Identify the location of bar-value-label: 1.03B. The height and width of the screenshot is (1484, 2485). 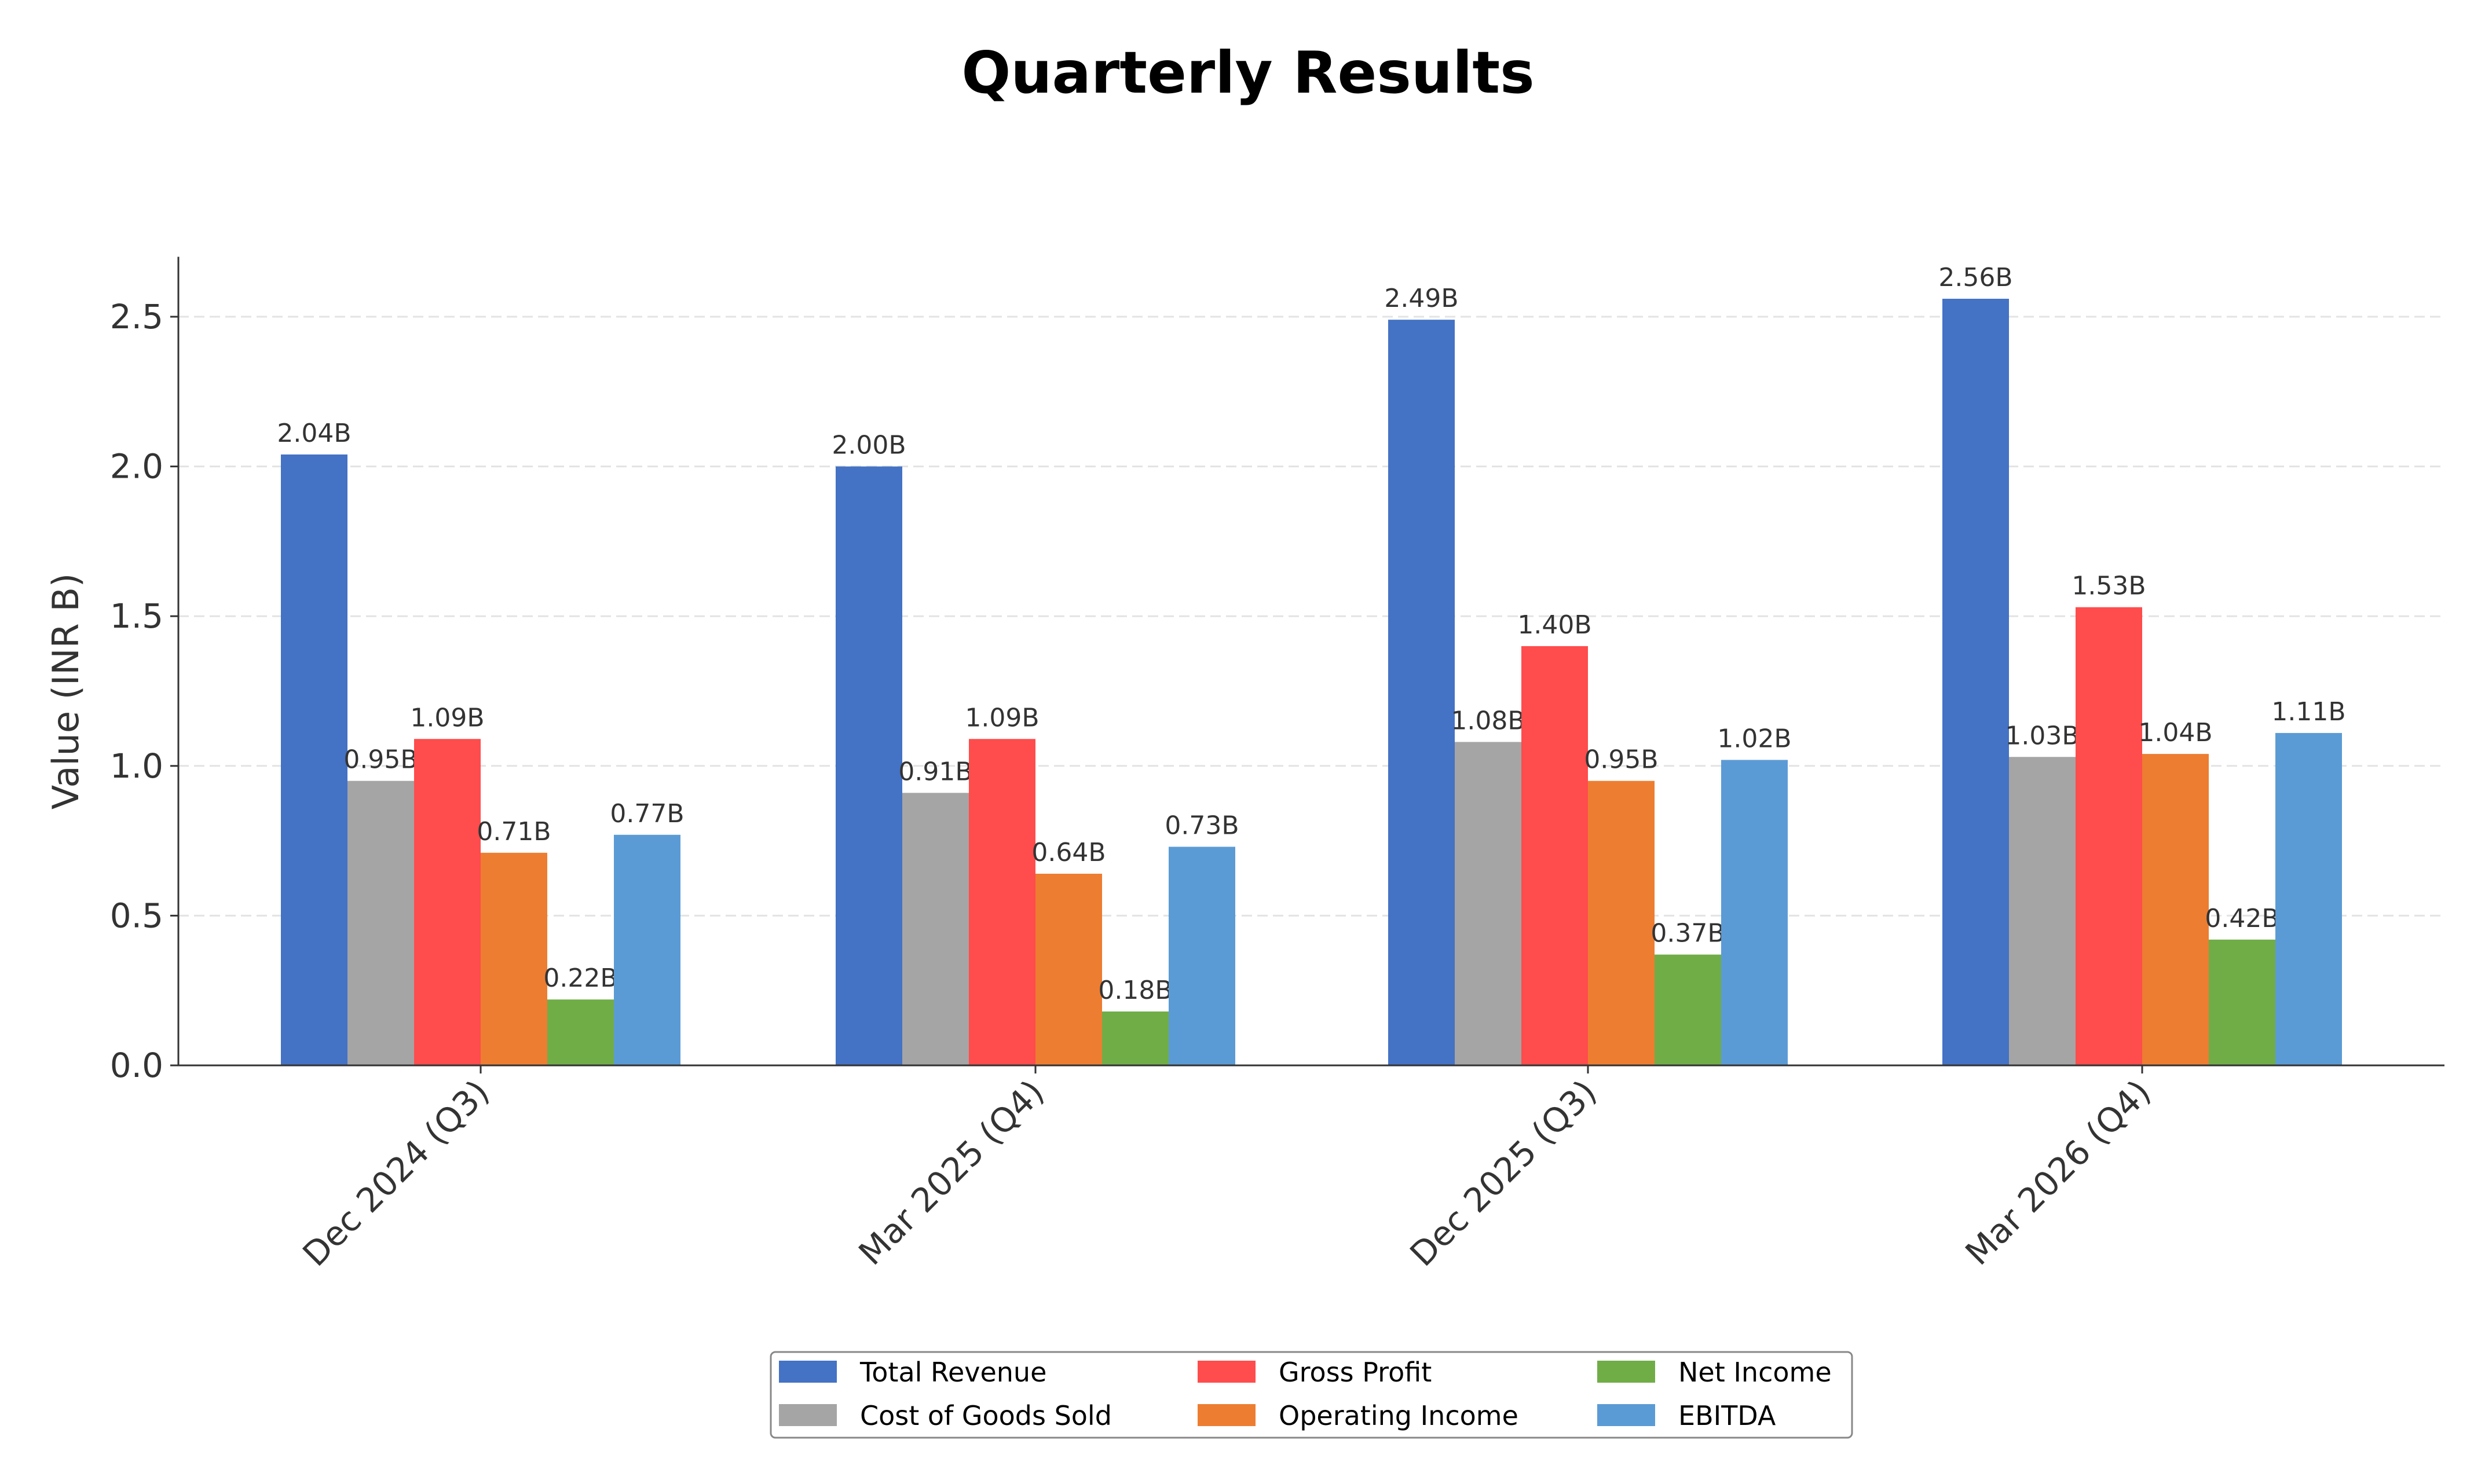
(2042, 735).